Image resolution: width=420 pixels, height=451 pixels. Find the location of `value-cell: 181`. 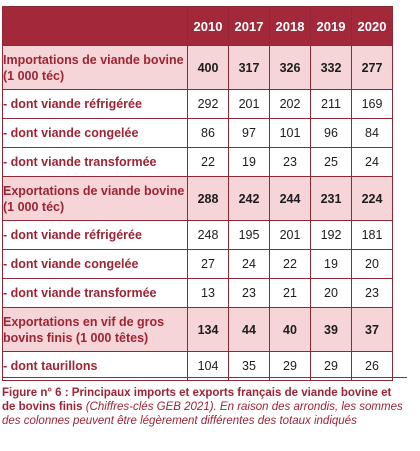

value-cell: 181 is located at coordinates (372, 235).